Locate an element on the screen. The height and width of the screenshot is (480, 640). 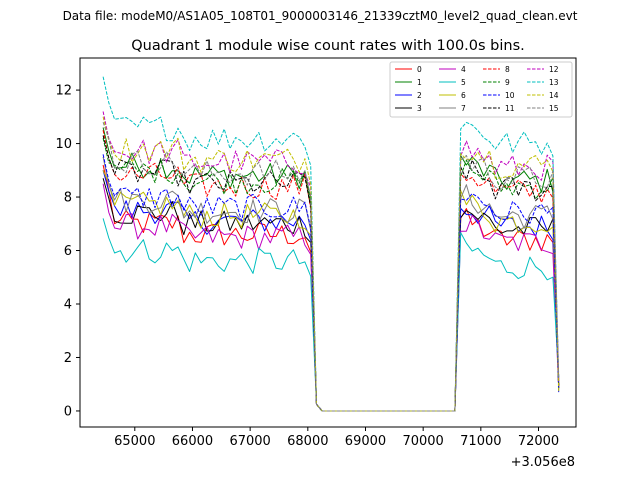
legend-label-10: 10 is located at coordinates (510, 95).